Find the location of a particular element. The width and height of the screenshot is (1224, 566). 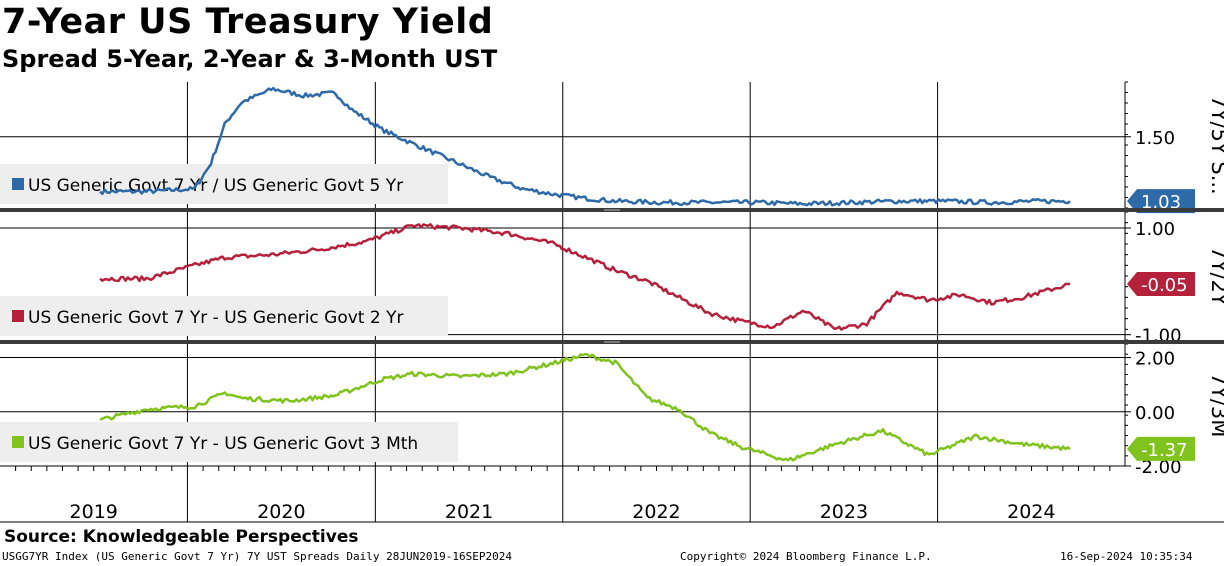

y-tick-label: 0.00 is located at coordinates (1155, 413).